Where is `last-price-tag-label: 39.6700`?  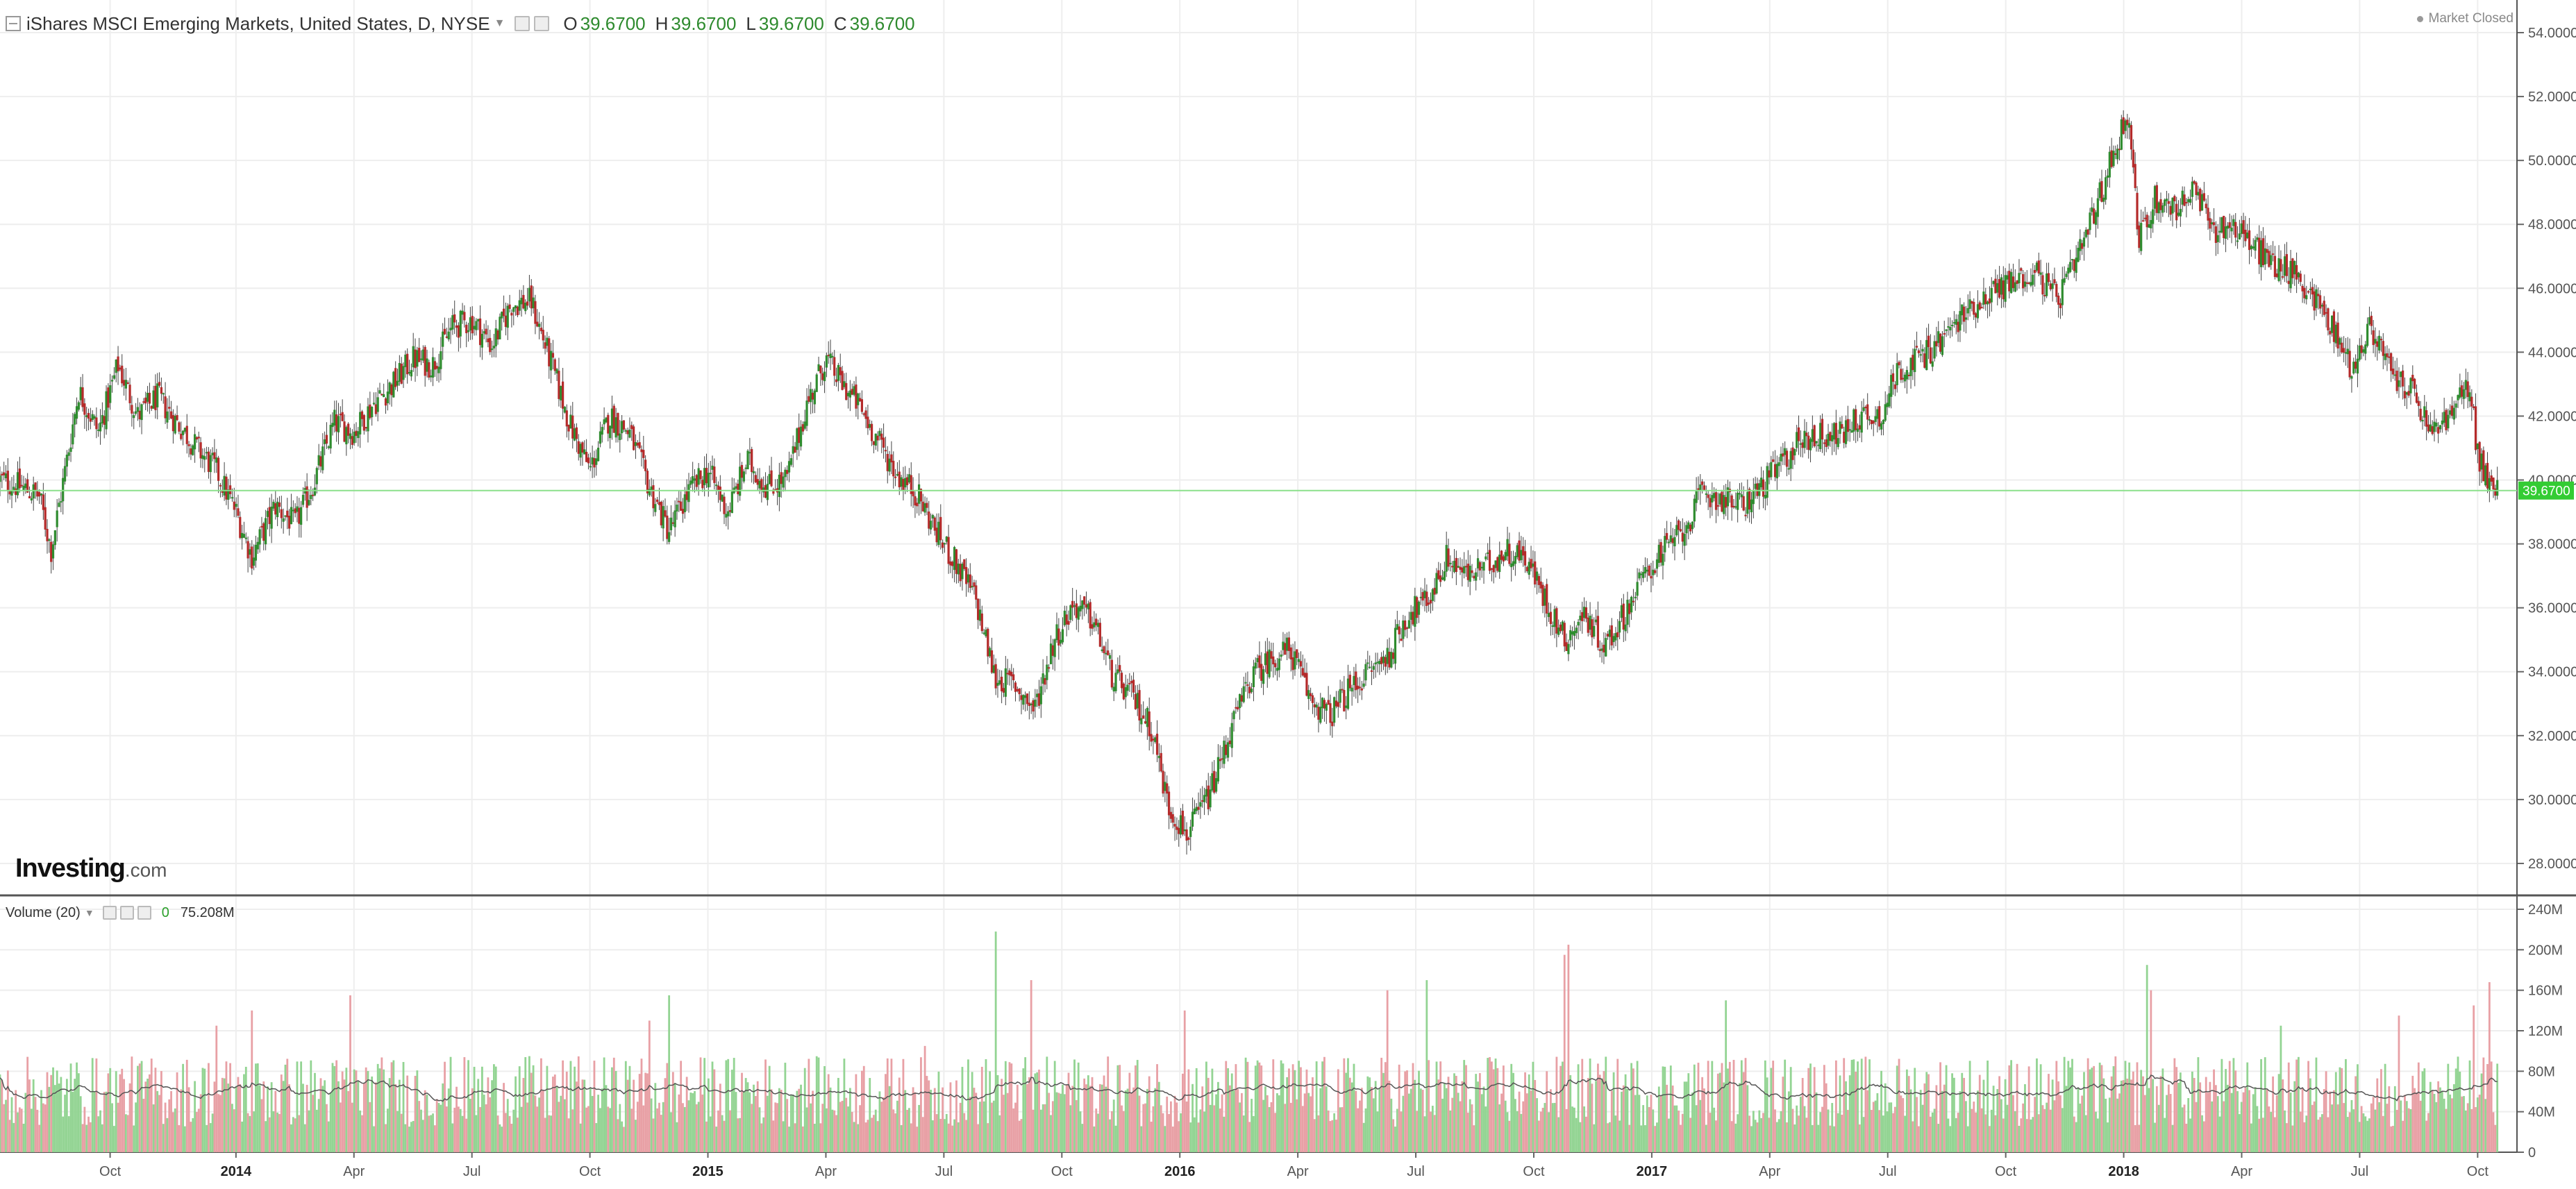 last-price-tag-label: 39.6700 is located at coordinates (2546, 491).